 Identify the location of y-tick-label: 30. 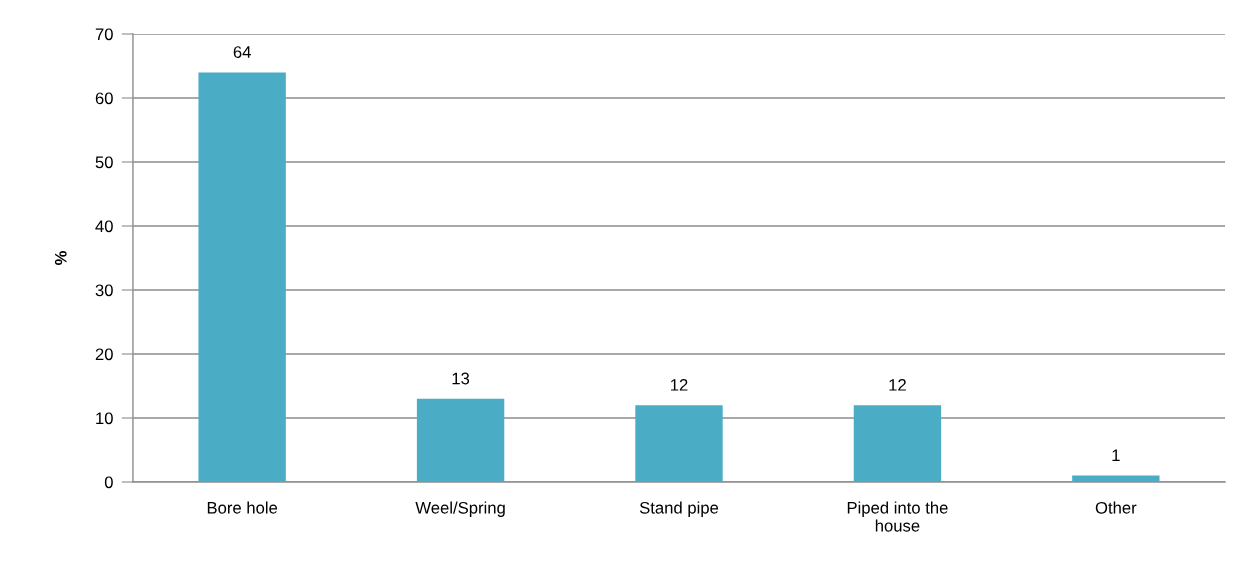
(104, 290).